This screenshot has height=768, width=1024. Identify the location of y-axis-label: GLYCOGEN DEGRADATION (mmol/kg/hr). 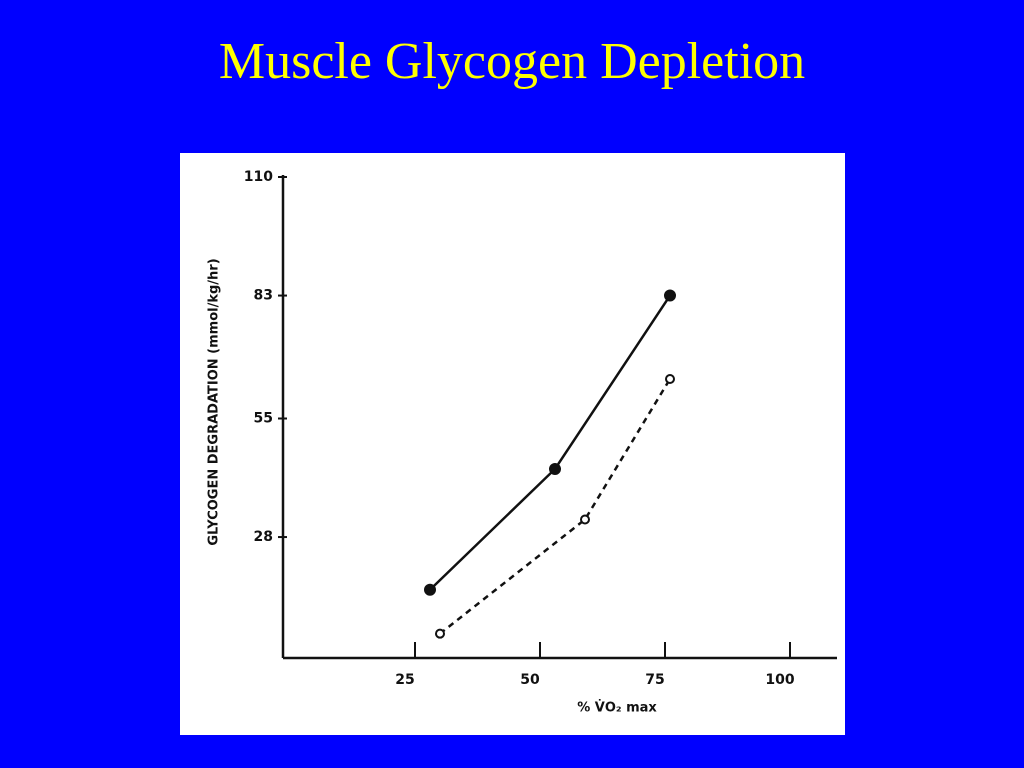
(214, 401).